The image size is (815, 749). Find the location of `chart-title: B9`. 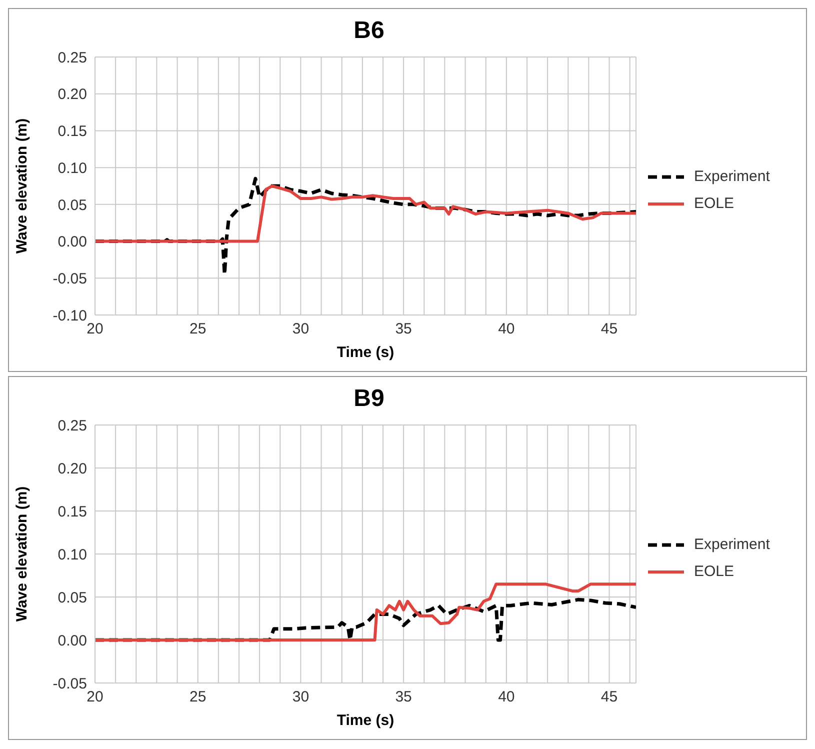

chart-title: B9 is located at coordinates (369, 399).